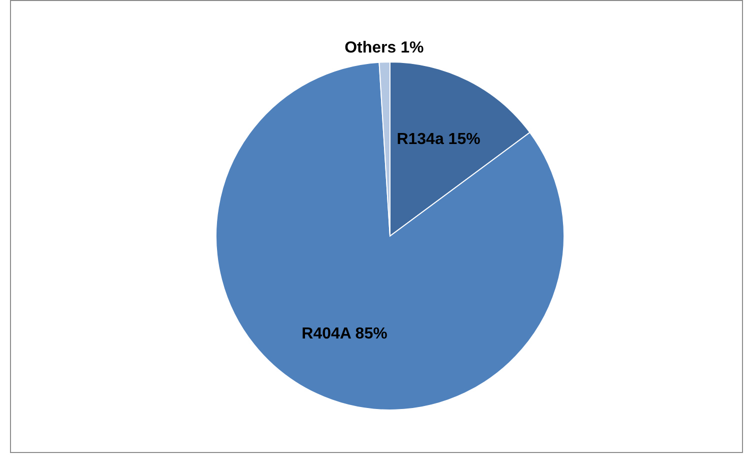  Describe the element at coordinates (438, 139) in the screenshot. I see `slice-label: R134a 15%` at that location.